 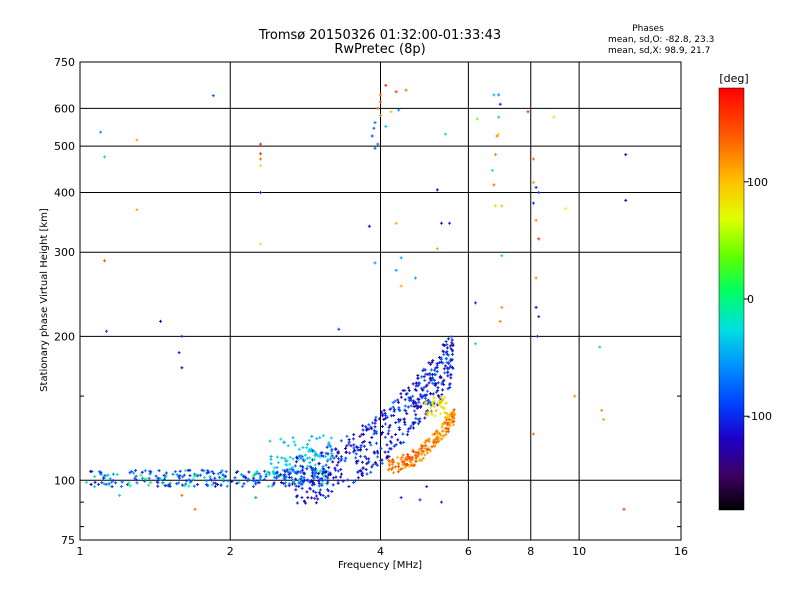 What do you see at coordinates (530, 551) in the screenshot?
I see `x-tick-label: 8` at bounding box center [530, 551].